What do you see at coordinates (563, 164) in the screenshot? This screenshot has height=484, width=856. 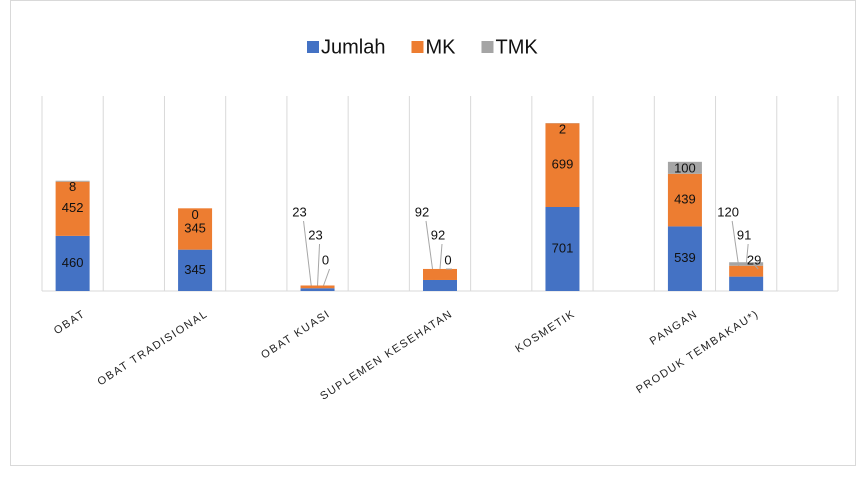 I see `value-label: 699` at bounding box center [563, 164].